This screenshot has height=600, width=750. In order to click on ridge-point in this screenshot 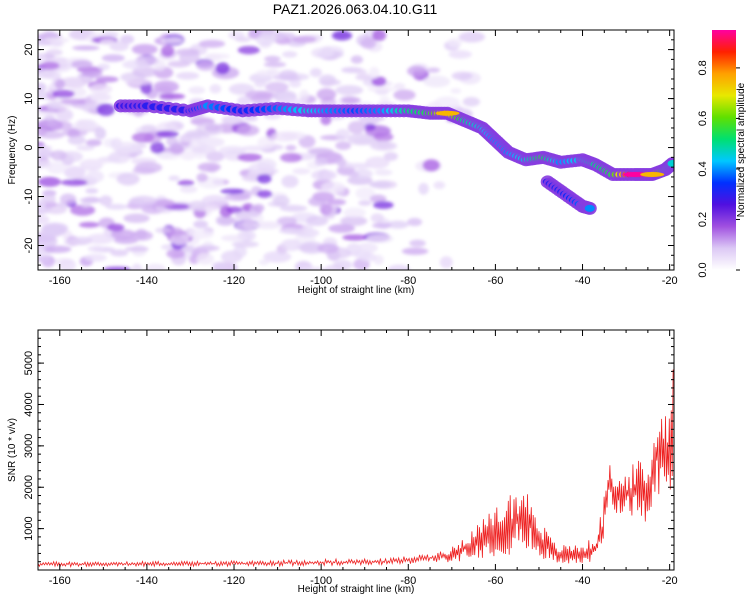, I will do `click(670, 163)`.